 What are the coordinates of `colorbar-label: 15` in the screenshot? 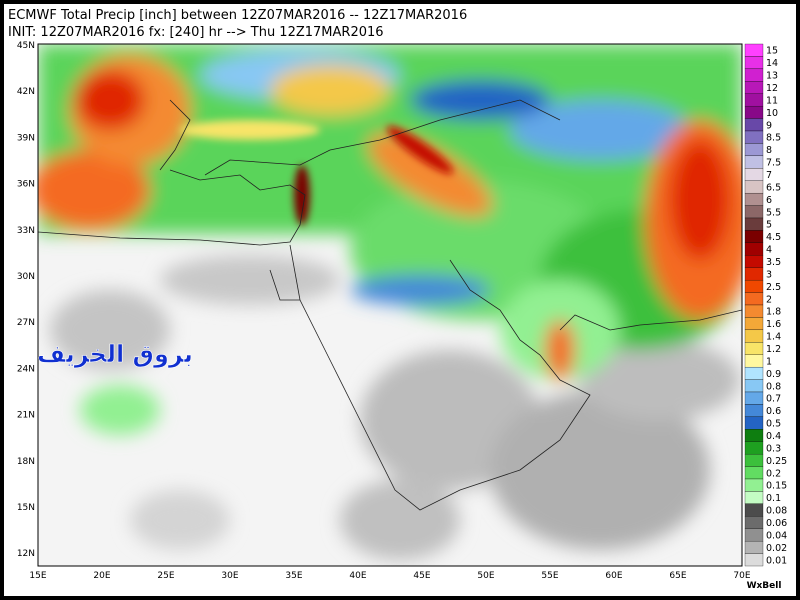 It's located at (772, 51).